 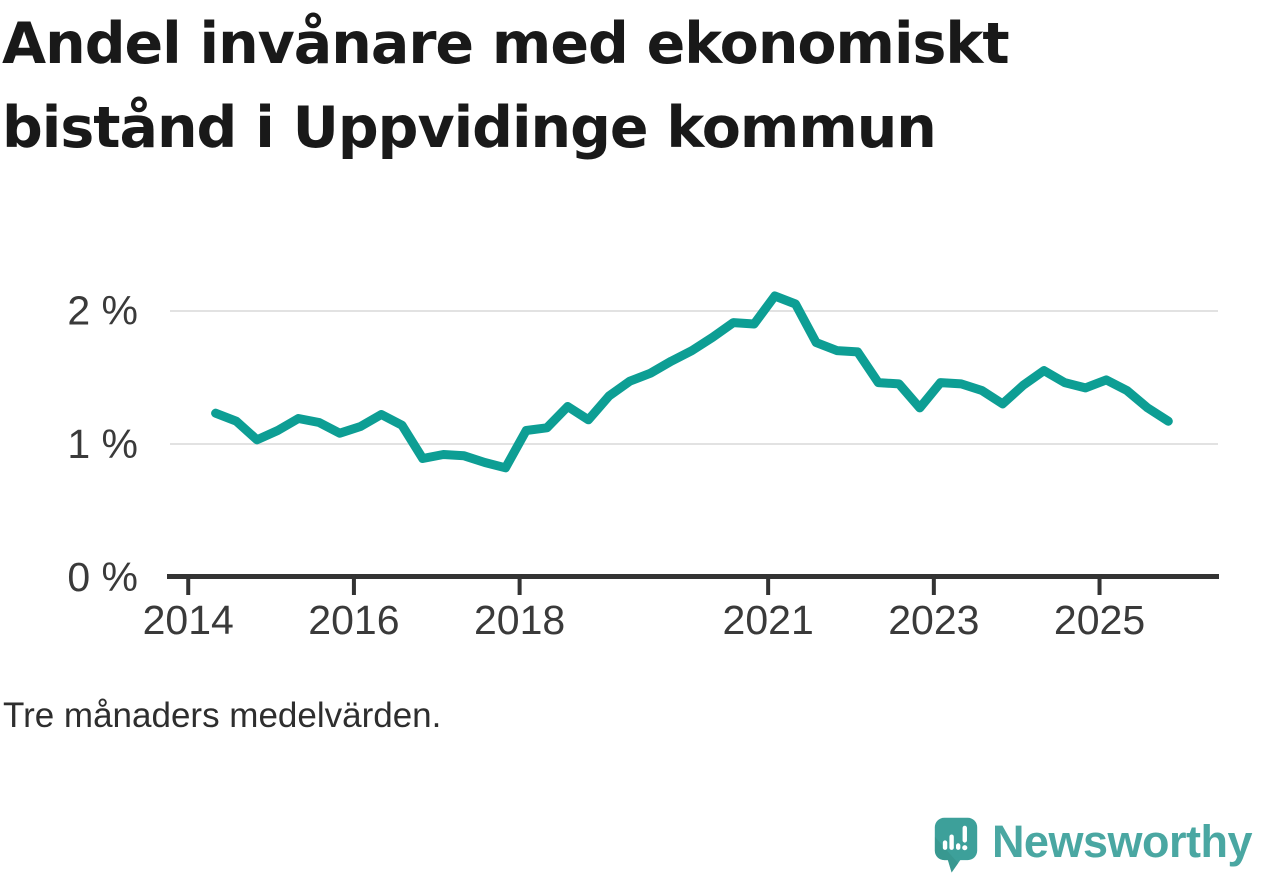 I want to click on y-tick-label-1: 1 %, so click(x=102, y=444).